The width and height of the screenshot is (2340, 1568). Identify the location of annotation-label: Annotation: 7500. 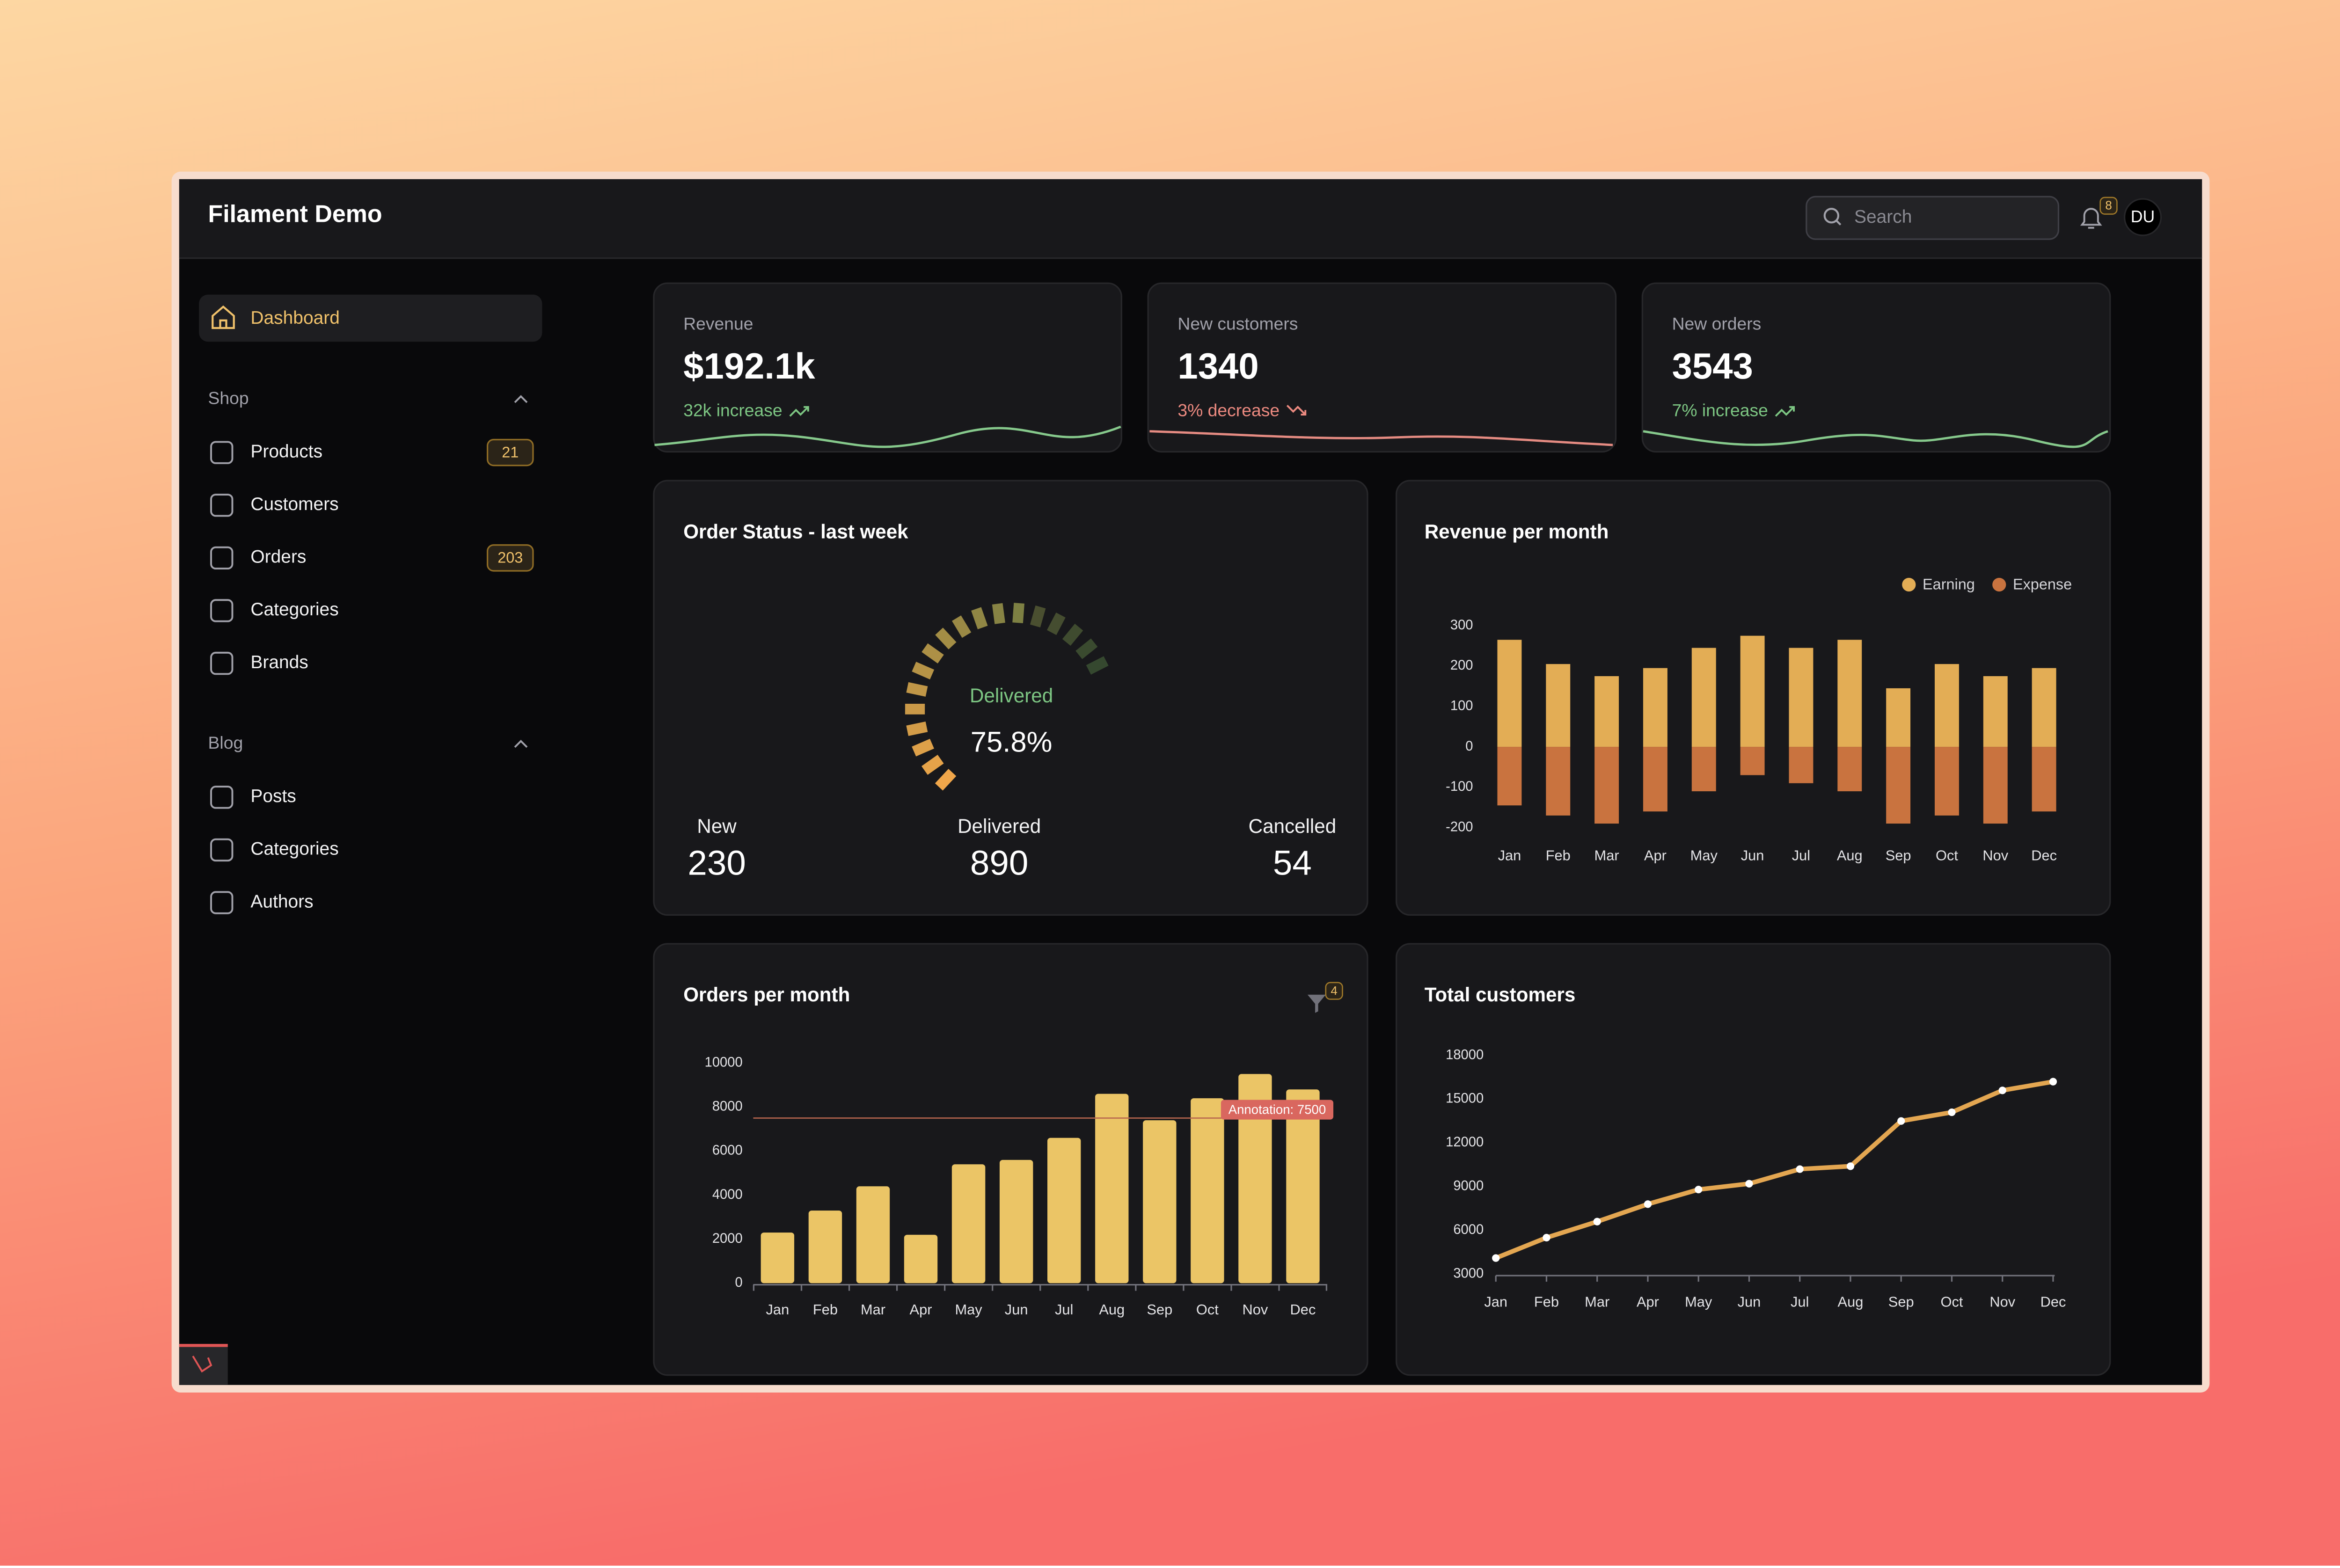
(1277, 1109).